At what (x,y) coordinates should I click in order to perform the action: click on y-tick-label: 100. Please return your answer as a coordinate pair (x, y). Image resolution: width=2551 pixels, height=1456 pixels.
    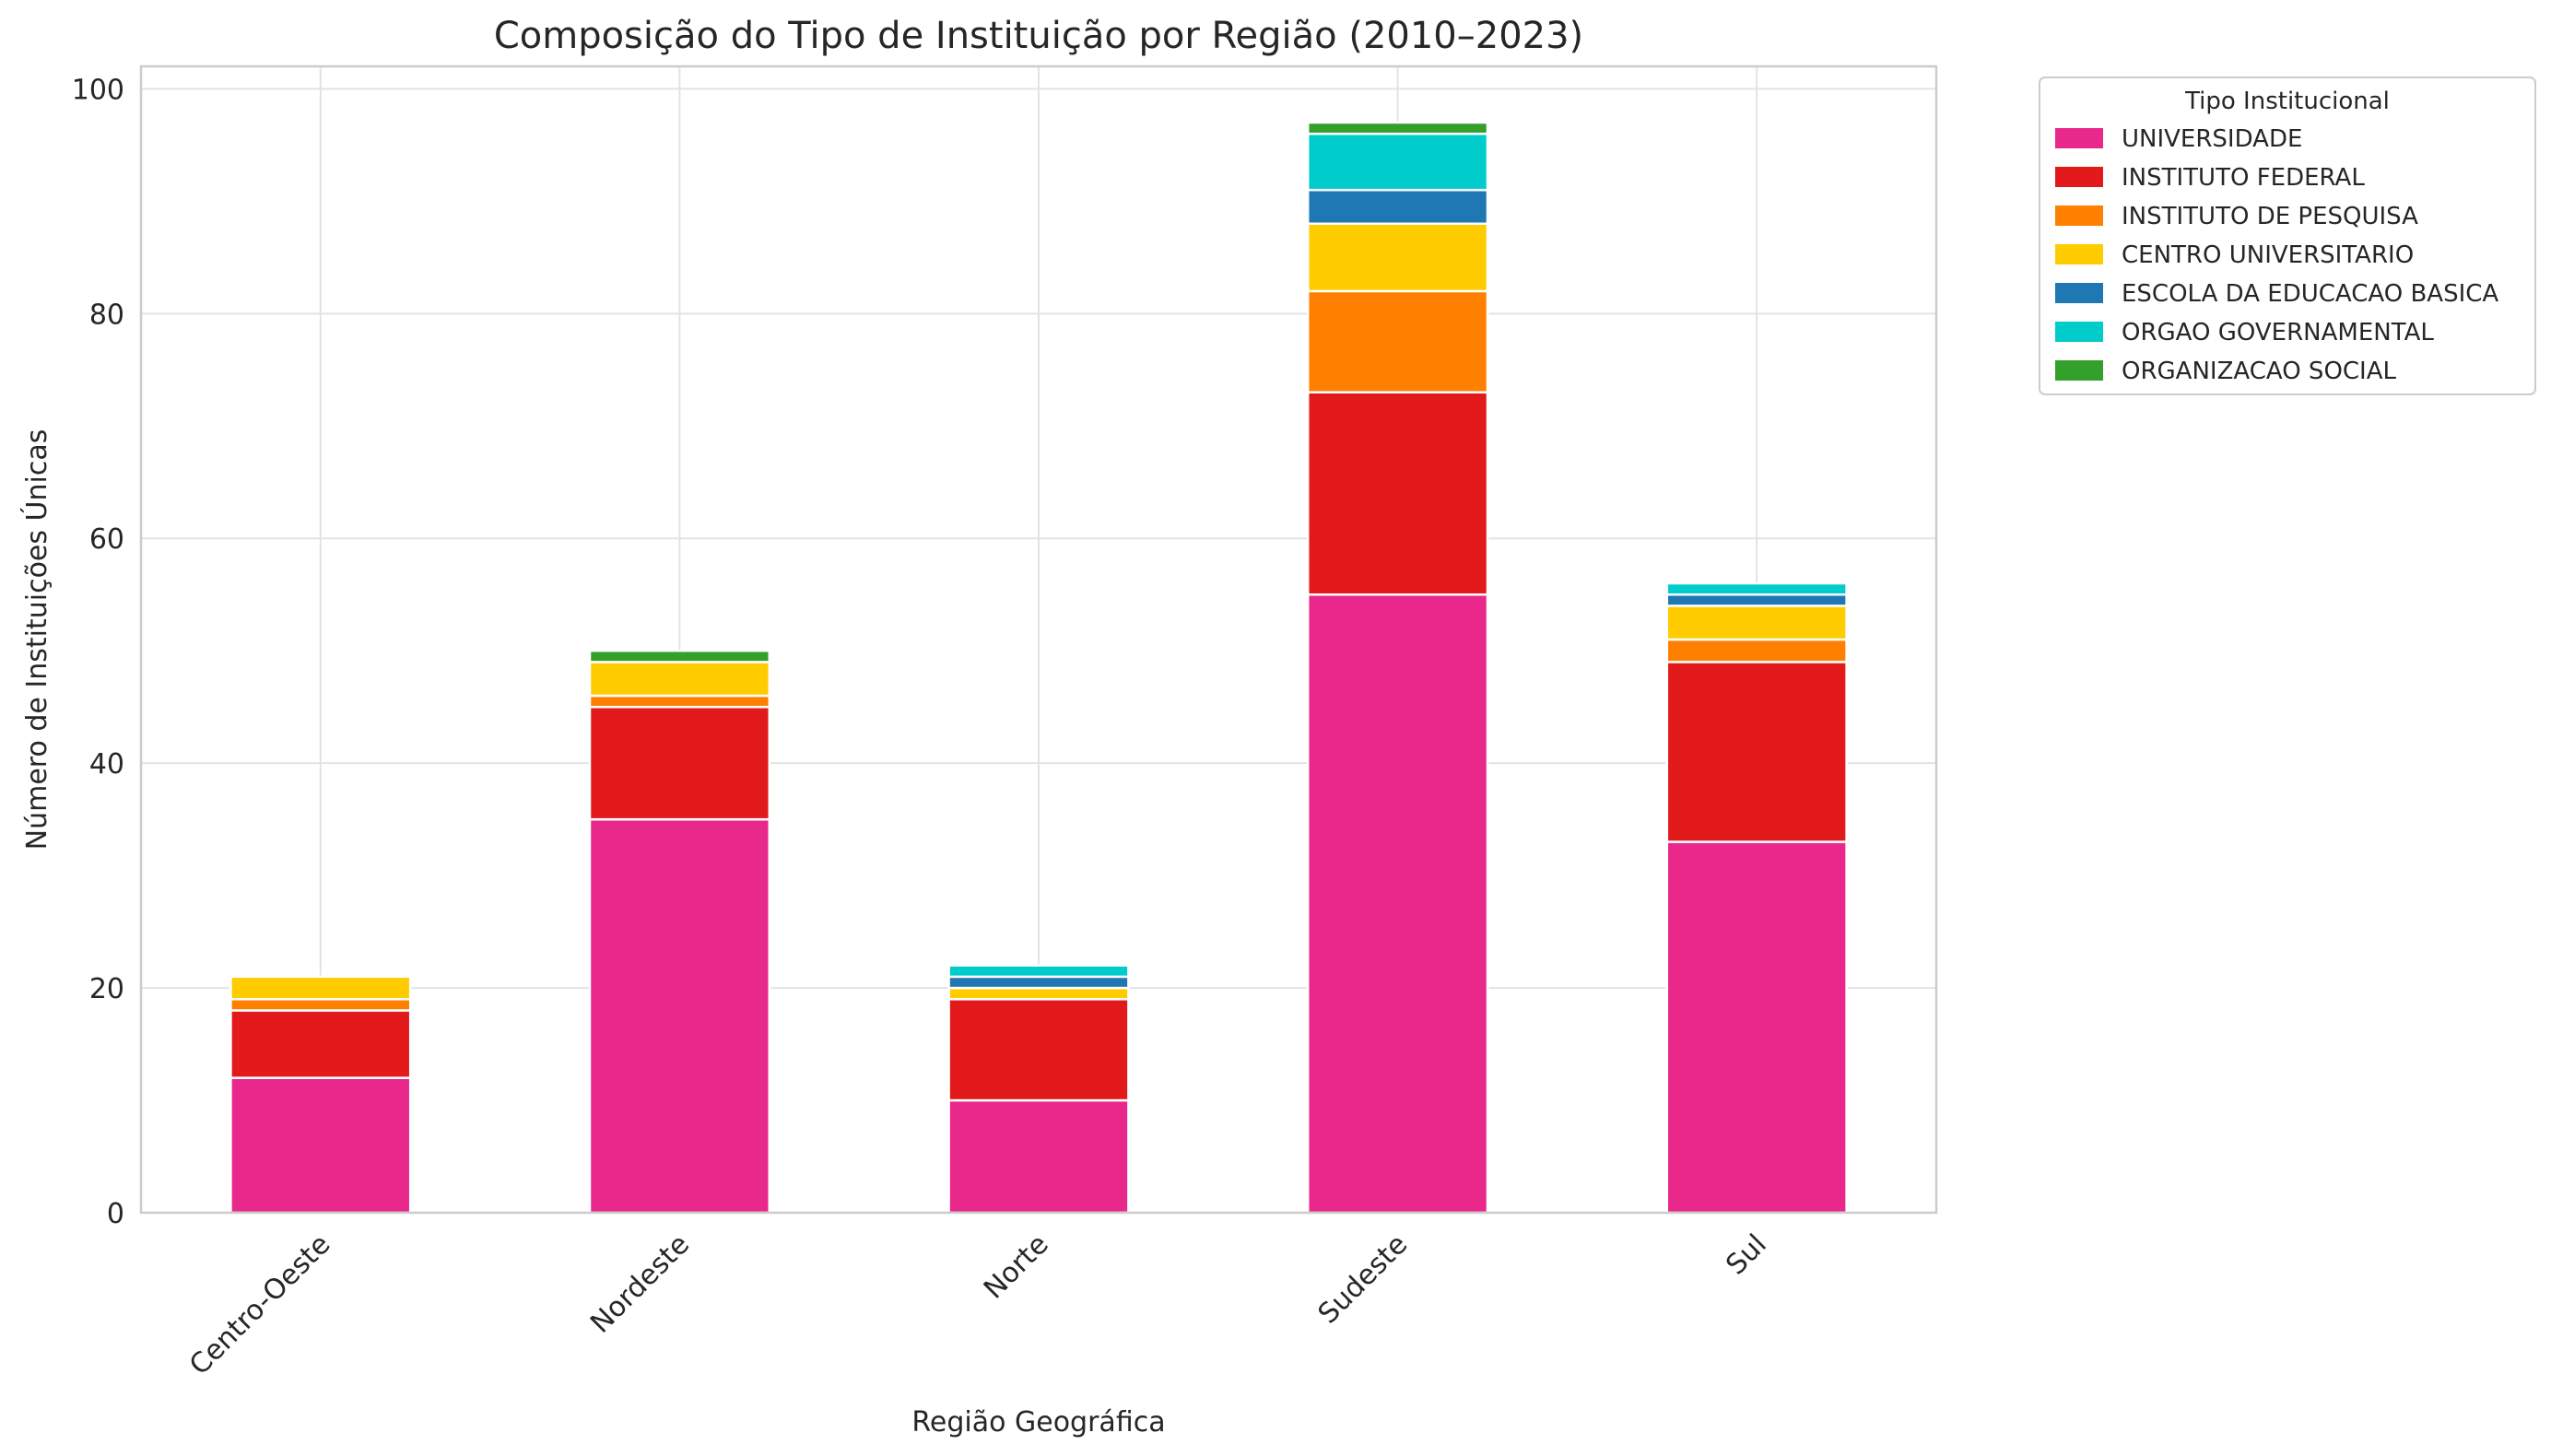
    Looking at the image, I should click on (98, 90).